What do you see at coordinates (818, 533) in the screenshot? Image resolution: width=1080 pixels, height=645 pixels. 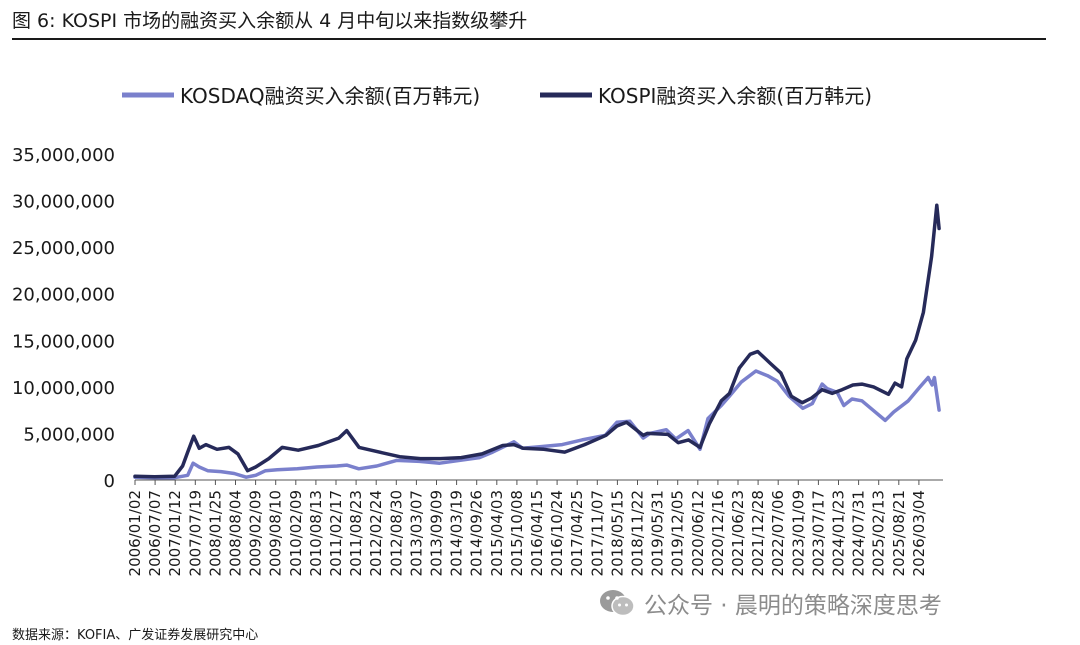 I see `x-tick-label: 2023/07/17` at bounding box center [818, 533].